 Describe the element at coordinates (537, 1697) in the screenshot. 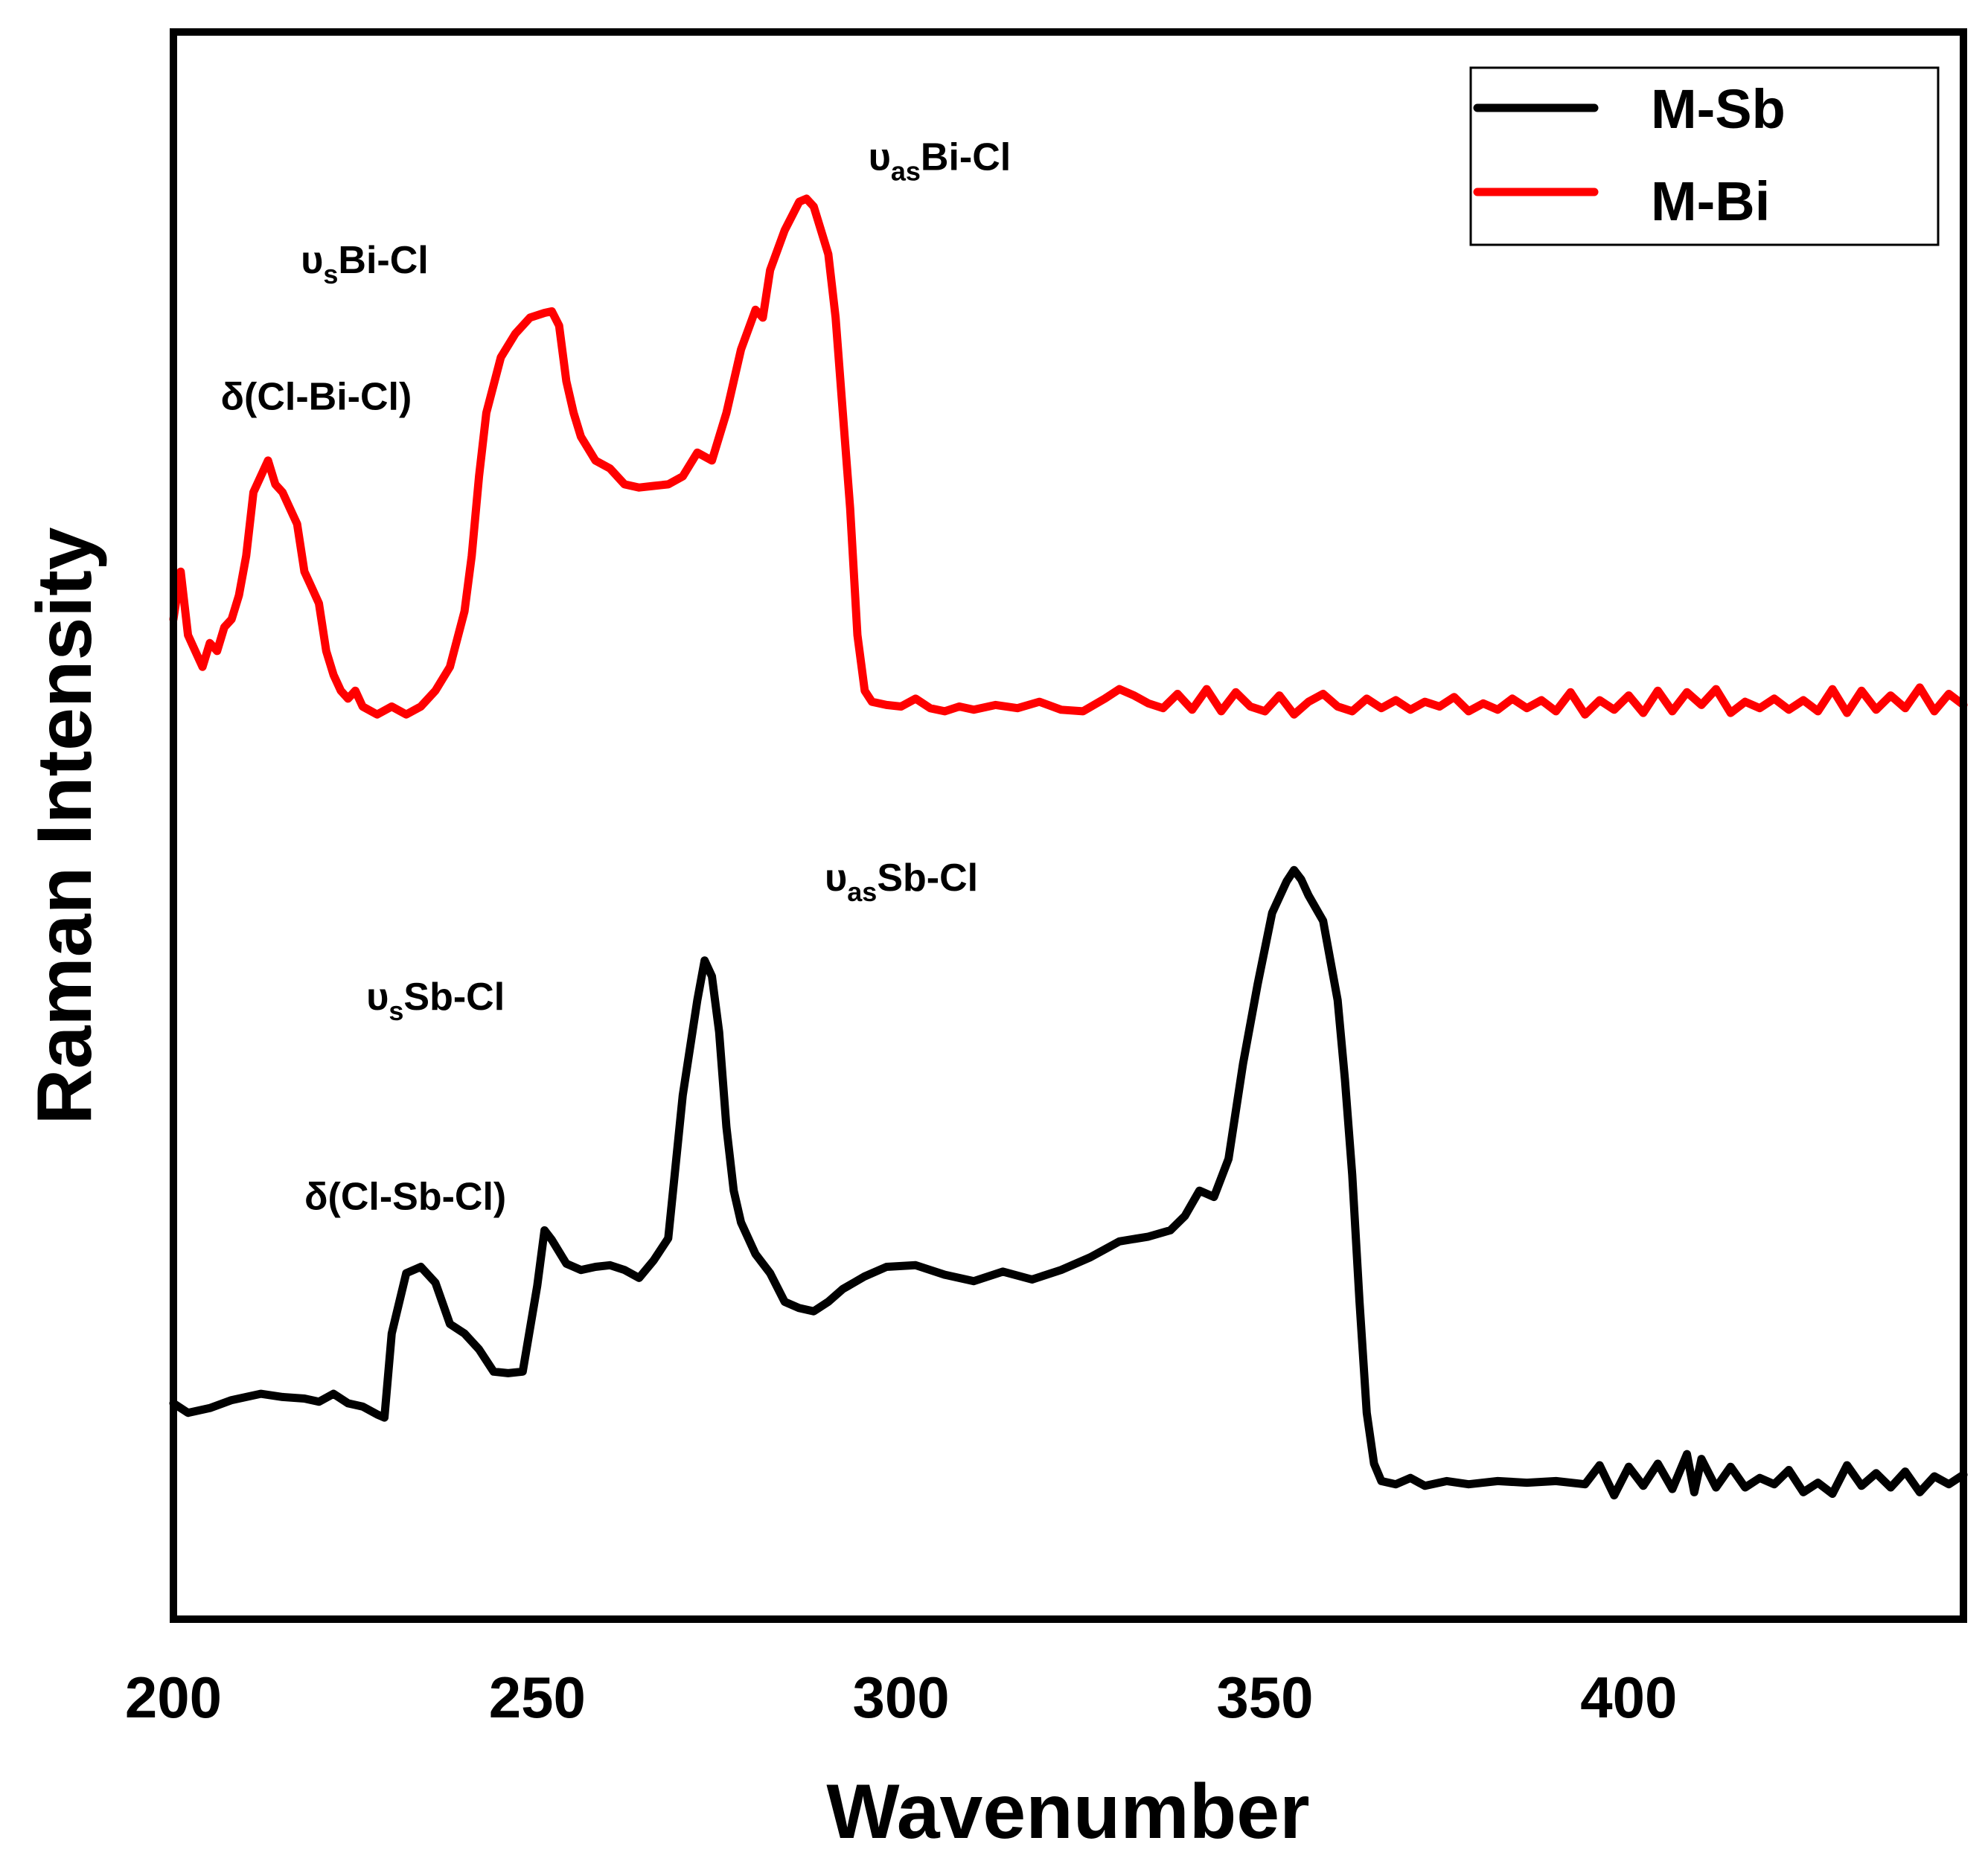

I see `x-tick-label-250: 250` at that location.